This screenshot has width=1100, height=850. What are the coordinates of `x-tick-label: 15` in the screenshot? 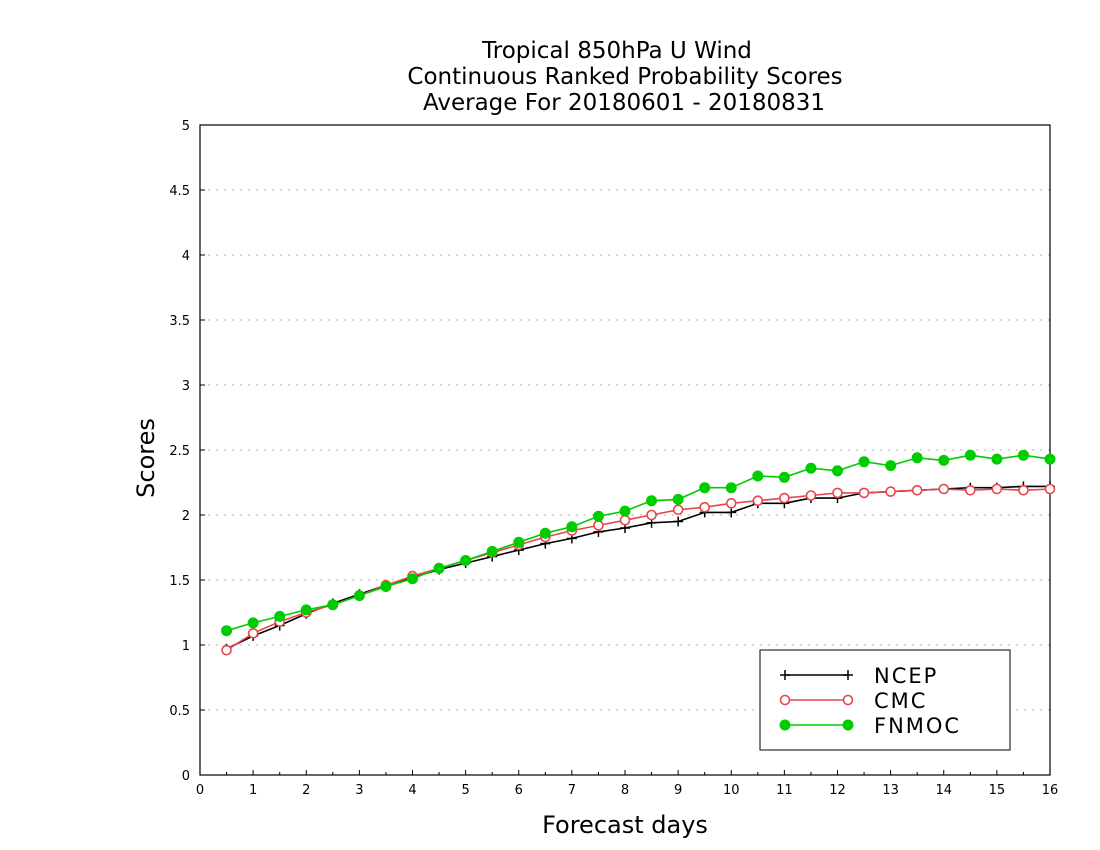 It's located at (997, 790).